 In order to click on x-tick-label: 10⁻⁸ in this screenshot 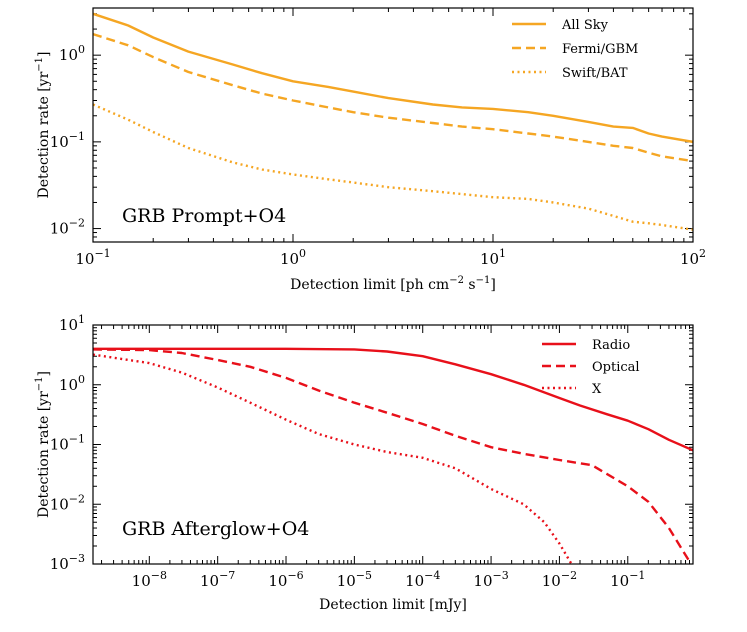, I will do `click(149, 579)`.